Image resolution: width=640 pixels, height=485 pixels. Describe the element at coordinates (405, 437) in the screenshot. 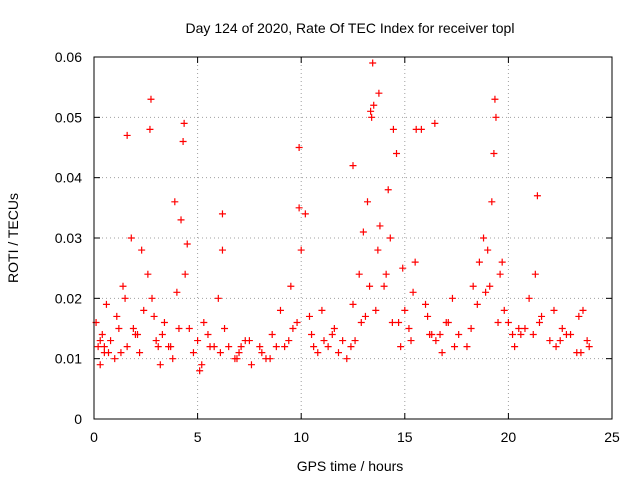

I see `x-tick-label: 15` at that location.